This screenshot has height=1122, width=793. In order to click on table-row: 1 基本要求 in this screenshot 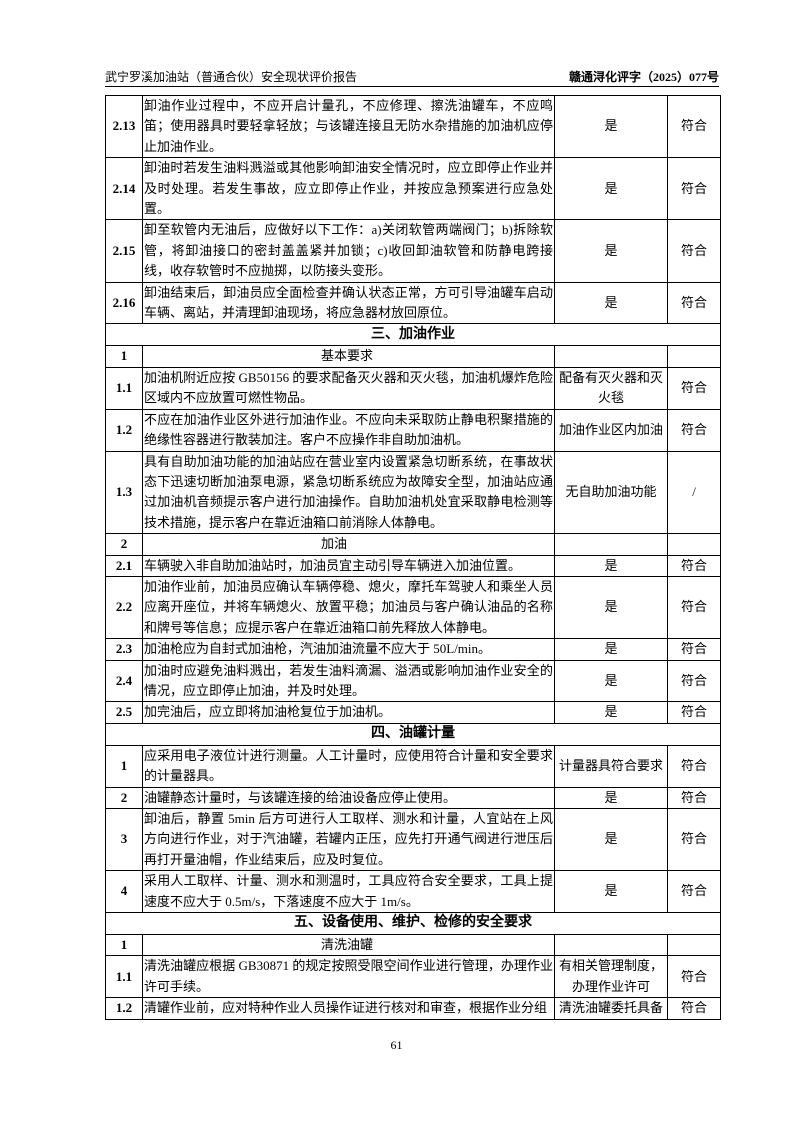, I will do `click(413, 356)`.